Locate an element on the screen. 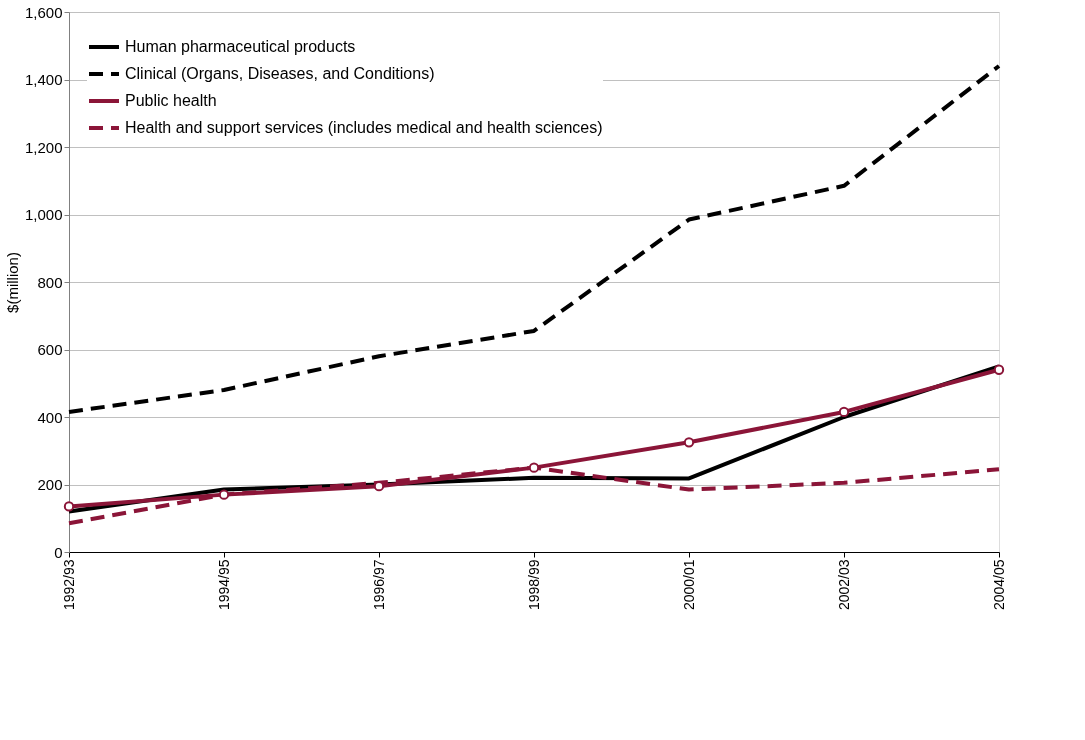  x-tick-label: 2000/01 is located at coordinates (688, 585).